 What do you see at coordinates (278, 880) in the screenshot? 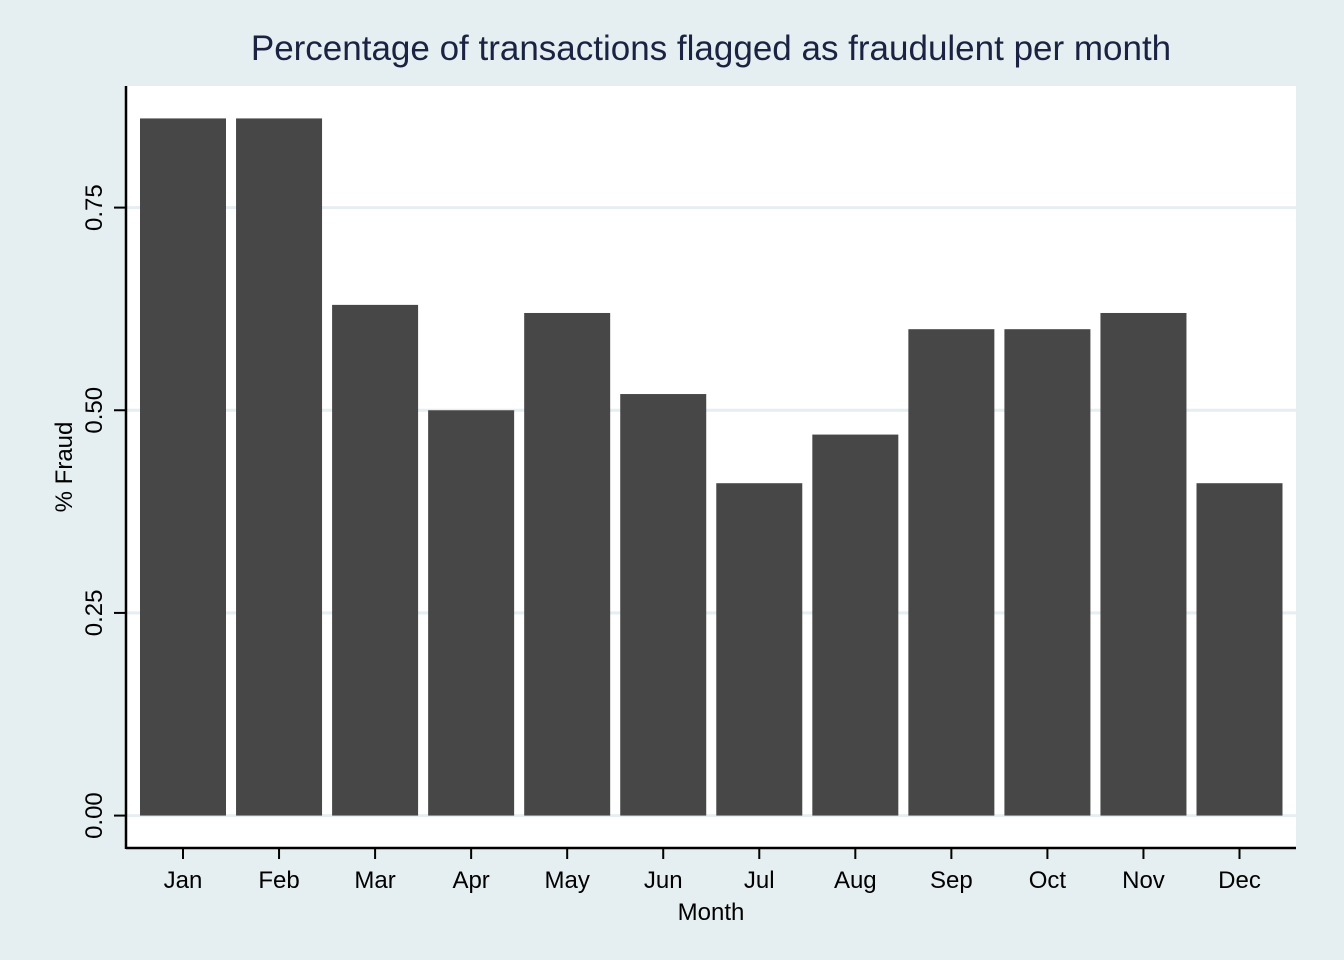
I see `x-tick-label: Feb` at bounding box center [278, 880].